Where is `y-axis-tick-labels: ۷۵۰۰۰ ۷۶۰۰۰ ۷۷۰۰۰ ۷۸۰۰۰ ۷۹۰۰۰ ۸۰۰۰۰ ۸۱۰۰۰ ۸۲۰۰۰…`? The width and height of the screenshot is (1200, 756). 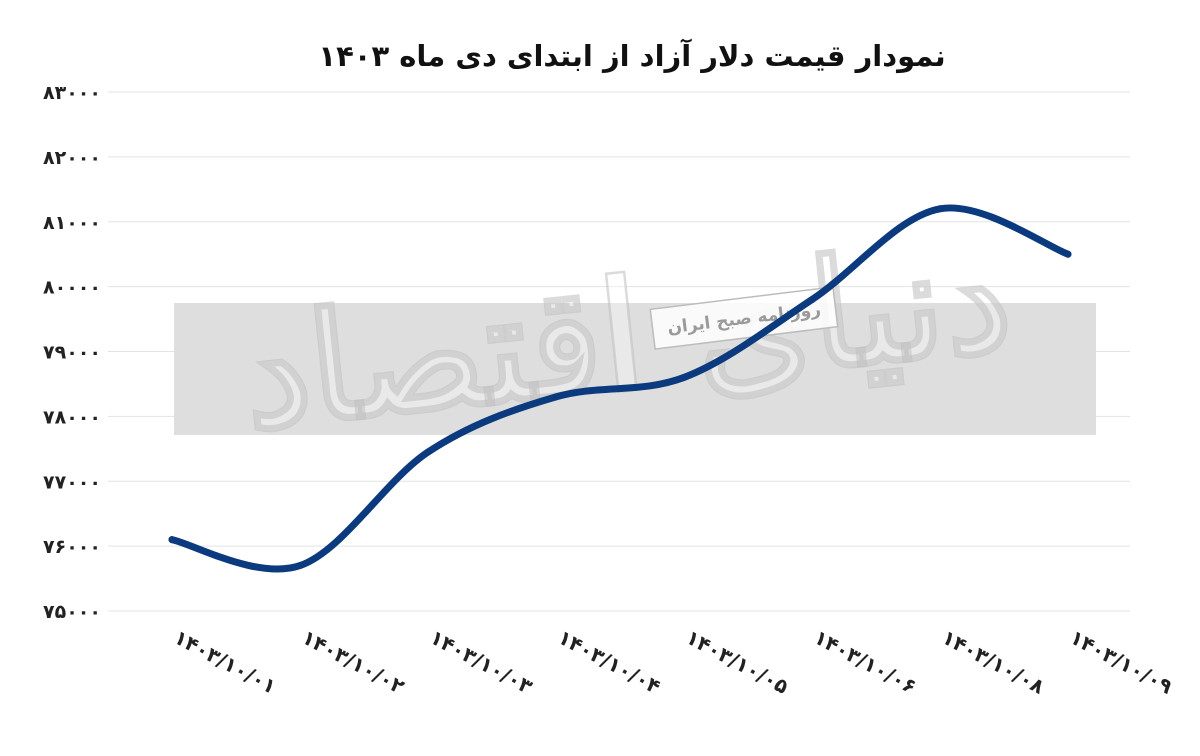 y-axis-tick-labels: ۷۵۰۰۰ ۷۶۰۰۰ ۷۷۰۰۰ ۷۸۰۰۰ ۷۹۰۰۰ ۸۰۰۰۰ ۸۱۰۰۰ ۸۲۰۰۰… is located at coordinates (72, 352).